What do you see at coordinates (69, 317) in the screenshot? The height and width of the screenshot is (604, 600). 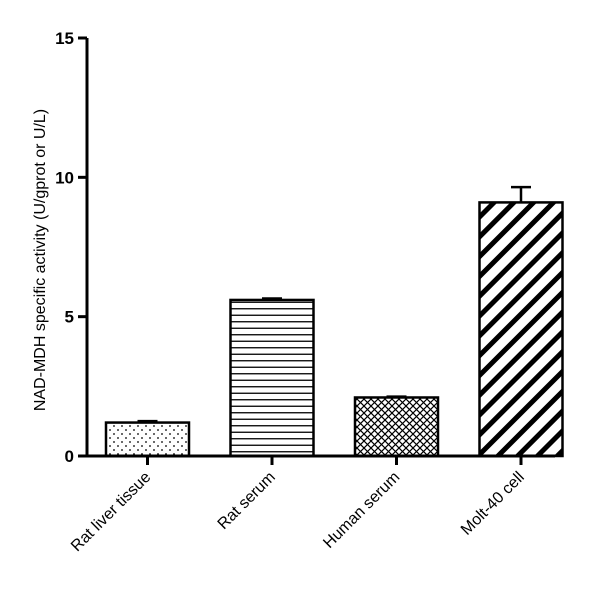 I see `y-tick-label: 5` at bounding box center [69, 317].